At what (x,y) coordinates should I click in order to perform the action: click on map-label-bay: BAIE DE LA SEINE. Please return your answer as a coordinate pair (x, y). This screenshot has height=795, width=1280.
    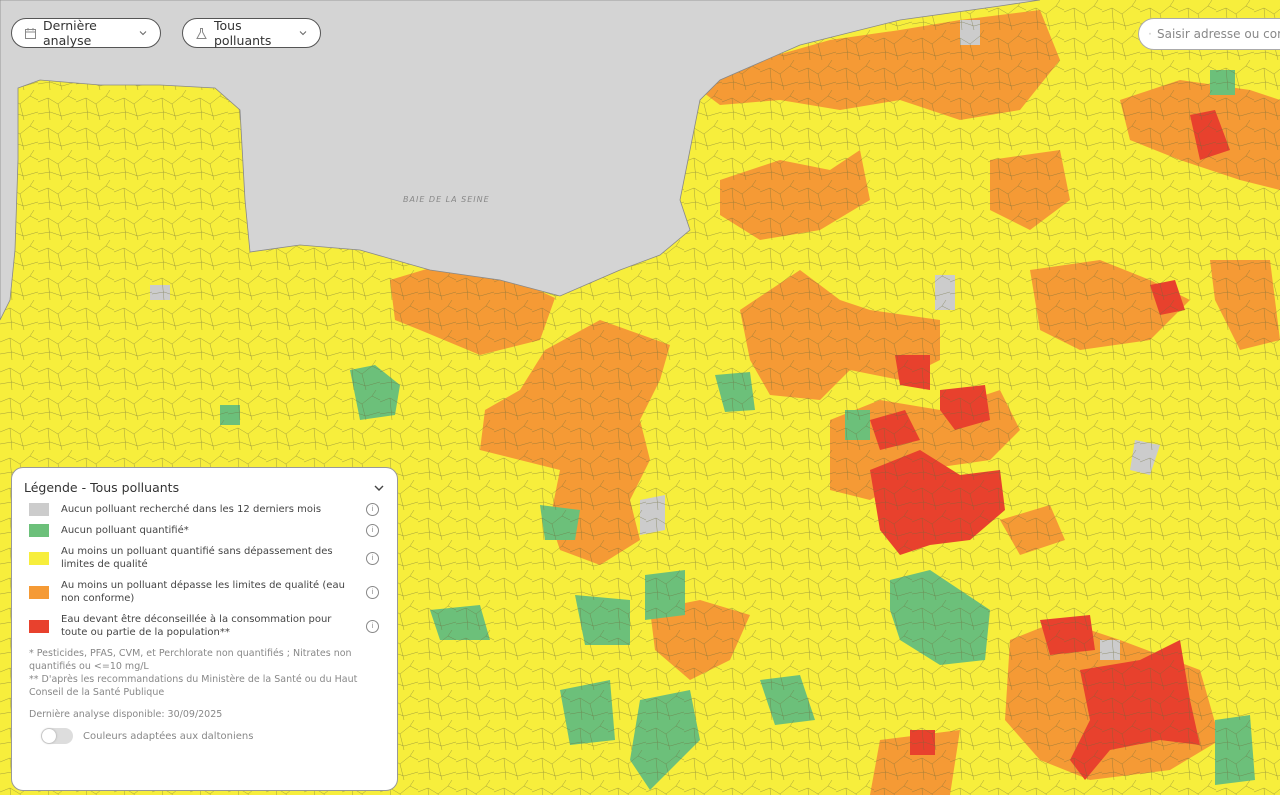
    Looking at the image, I should click on (446, 199).